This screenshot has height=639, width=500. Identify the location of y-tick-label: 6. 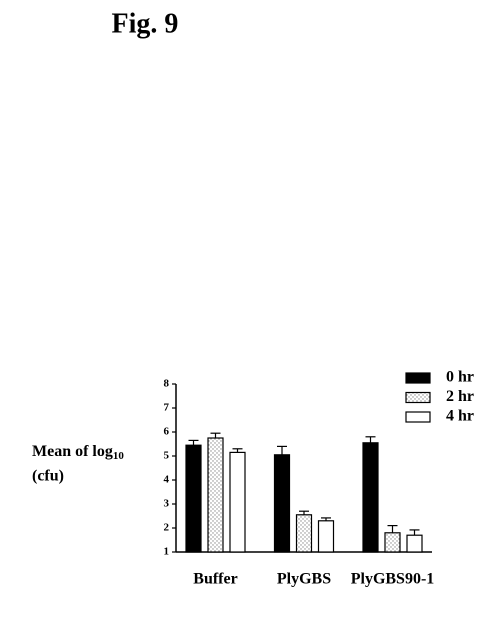
(167, 432).